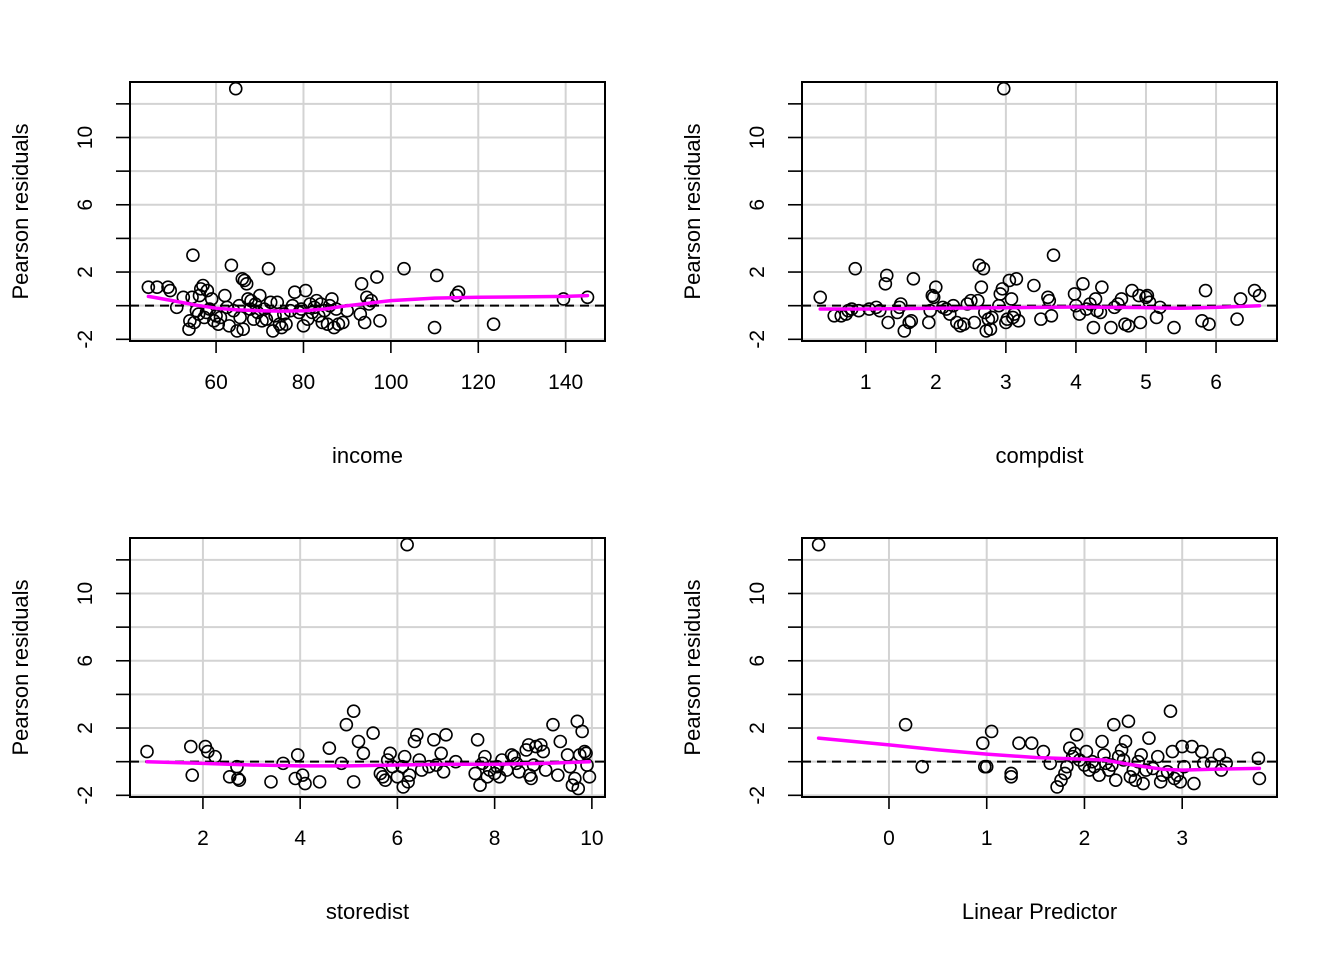  Describe the element at coordinates (215, 382) in the screenshot. I see `x-tick-label: 60` at that location.